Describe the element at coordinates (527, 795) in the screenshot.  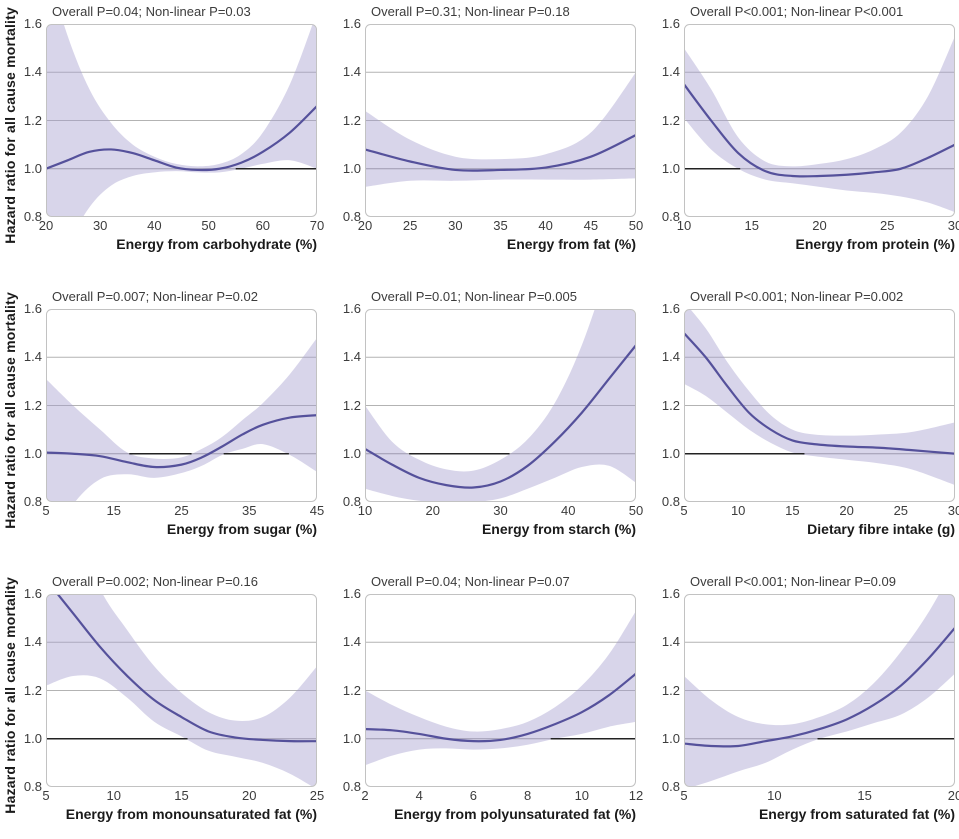
I see `x-tick: 8` at that location.